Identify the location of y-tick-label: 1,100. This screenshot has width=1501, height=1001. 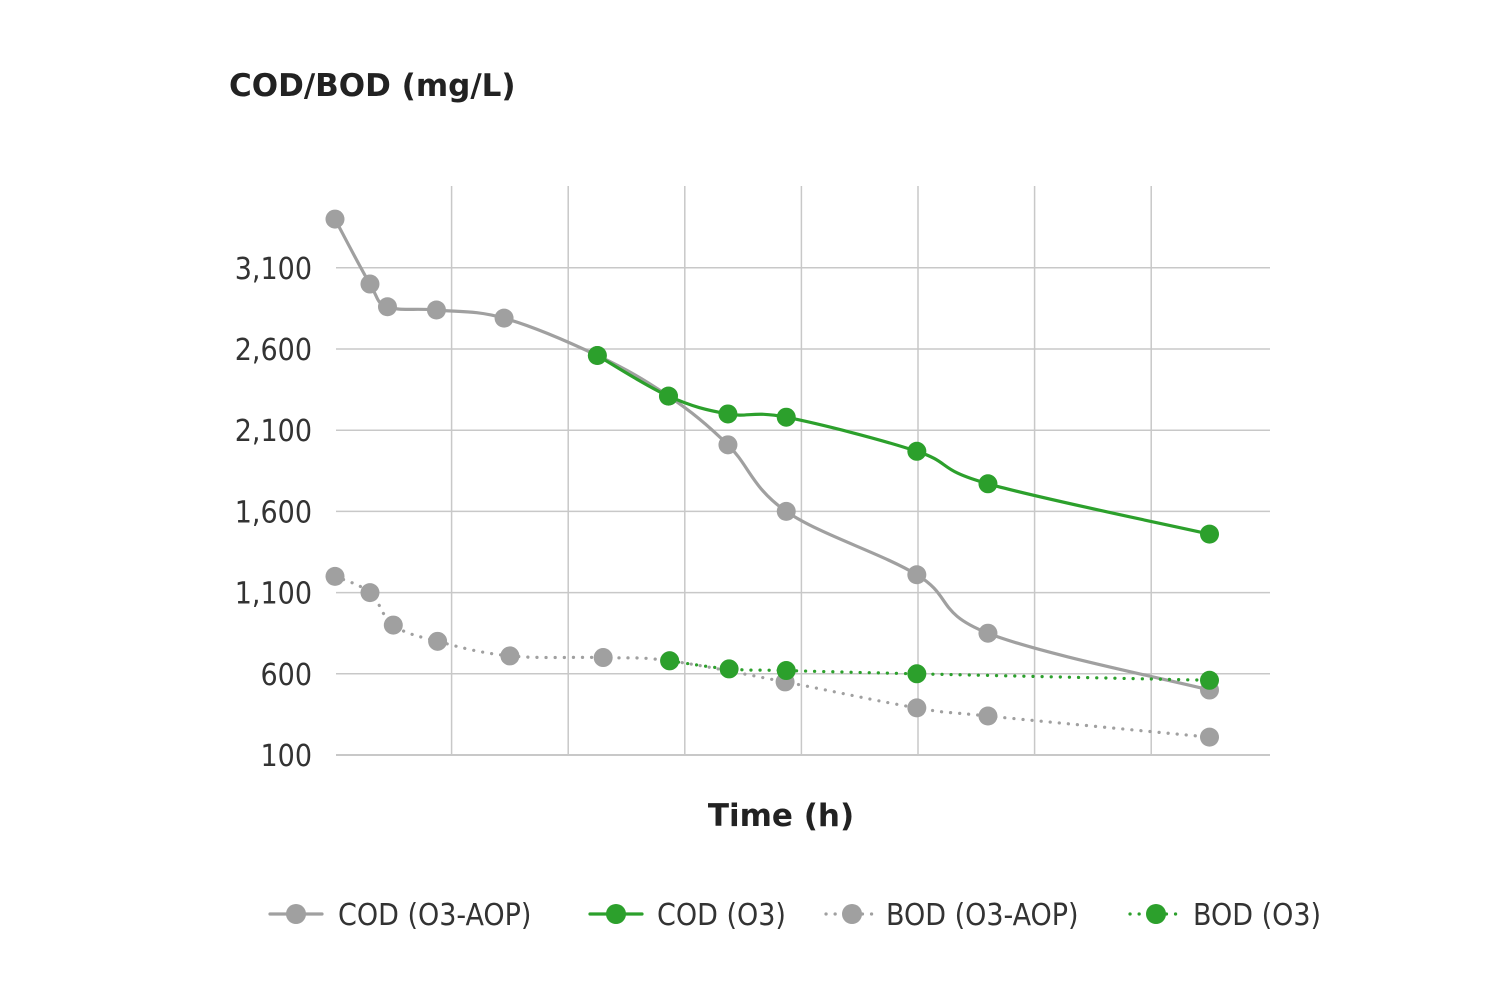
(273, 594).